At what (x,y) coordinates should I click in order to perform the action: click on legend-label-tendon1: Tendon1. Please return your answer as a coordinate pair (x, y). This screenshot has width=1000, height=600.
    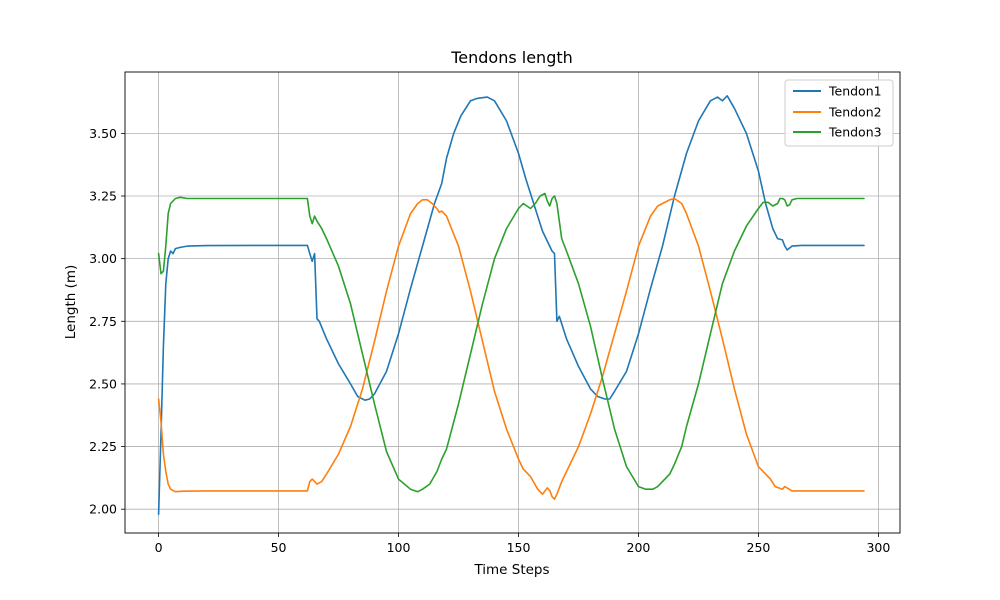
    Looking at the image, I should click on (855, 91).